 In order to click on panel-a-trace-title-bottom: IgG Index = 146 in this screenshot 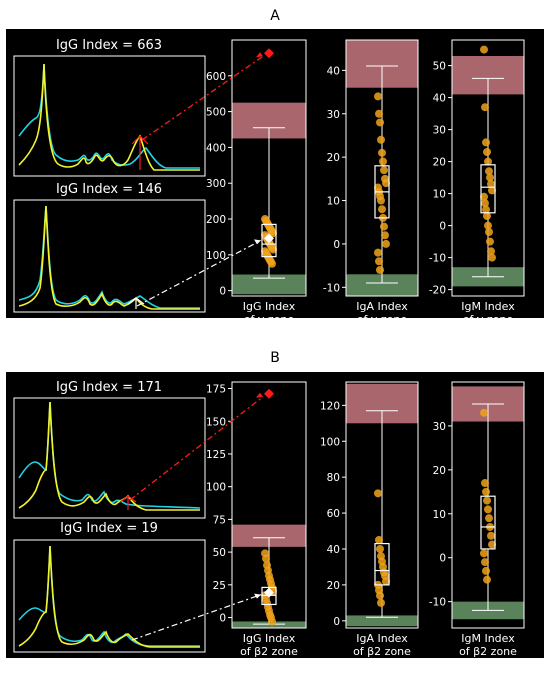, I will do `click(109, 189)`.